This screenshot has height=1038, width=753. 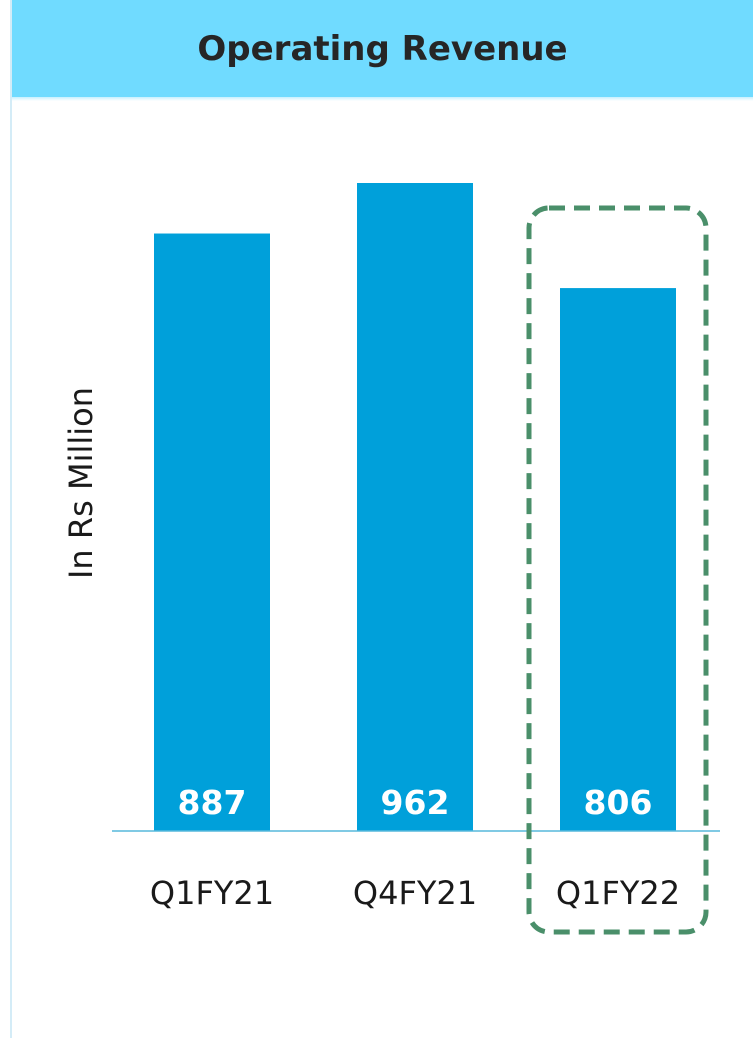 What do you see at coordinates (81, 483) in the screenshot?
I see `y-axis-label: In Rs Million` at bounding box center [81, 483].